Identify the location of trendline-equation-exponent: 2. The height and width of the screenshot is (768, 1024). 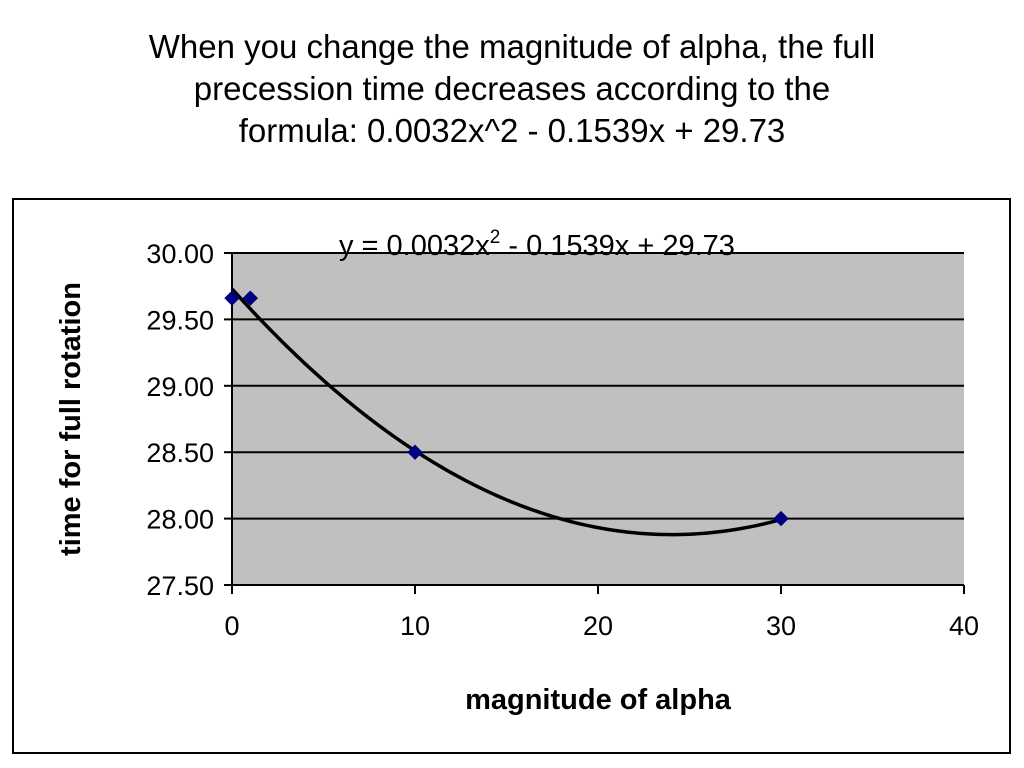
(495, 237).